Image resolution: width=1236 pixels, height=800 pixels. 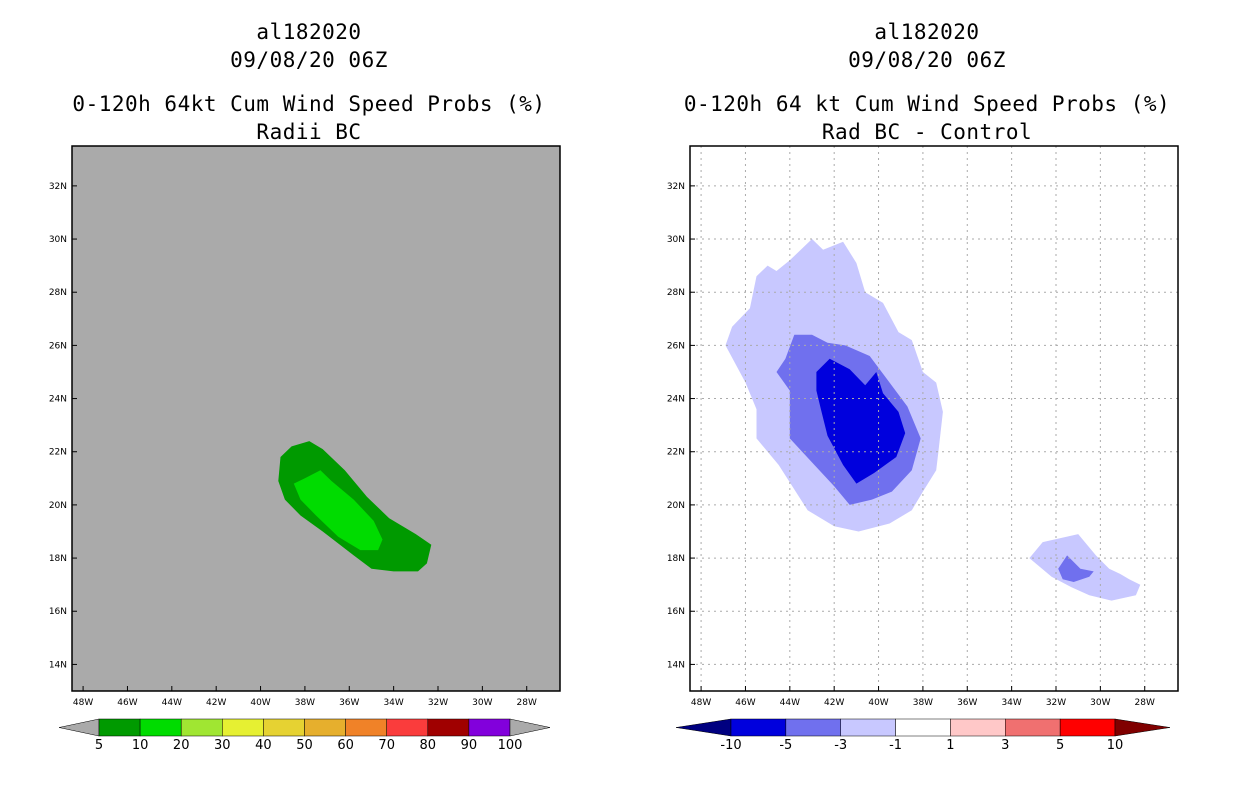 What do you see at coordinates (309, 32) in the screenshot?
I see `left-storm-id: al182020` at bounding box center [309, 32].